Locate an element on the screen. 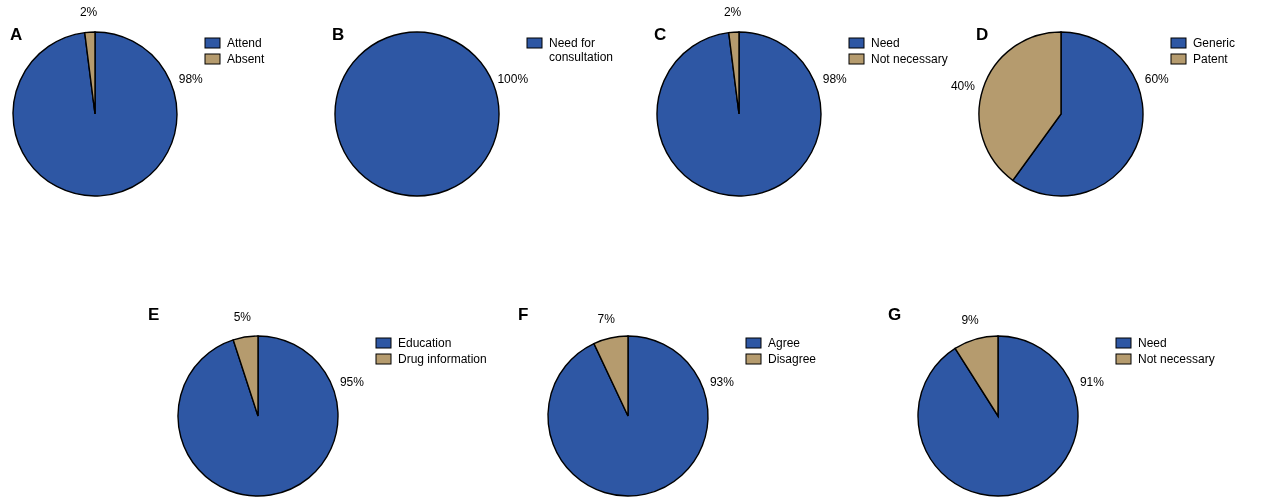 The height and width of the screenshot is (502, 1277). data-label: 91% is located at coordinates (1092, 381).